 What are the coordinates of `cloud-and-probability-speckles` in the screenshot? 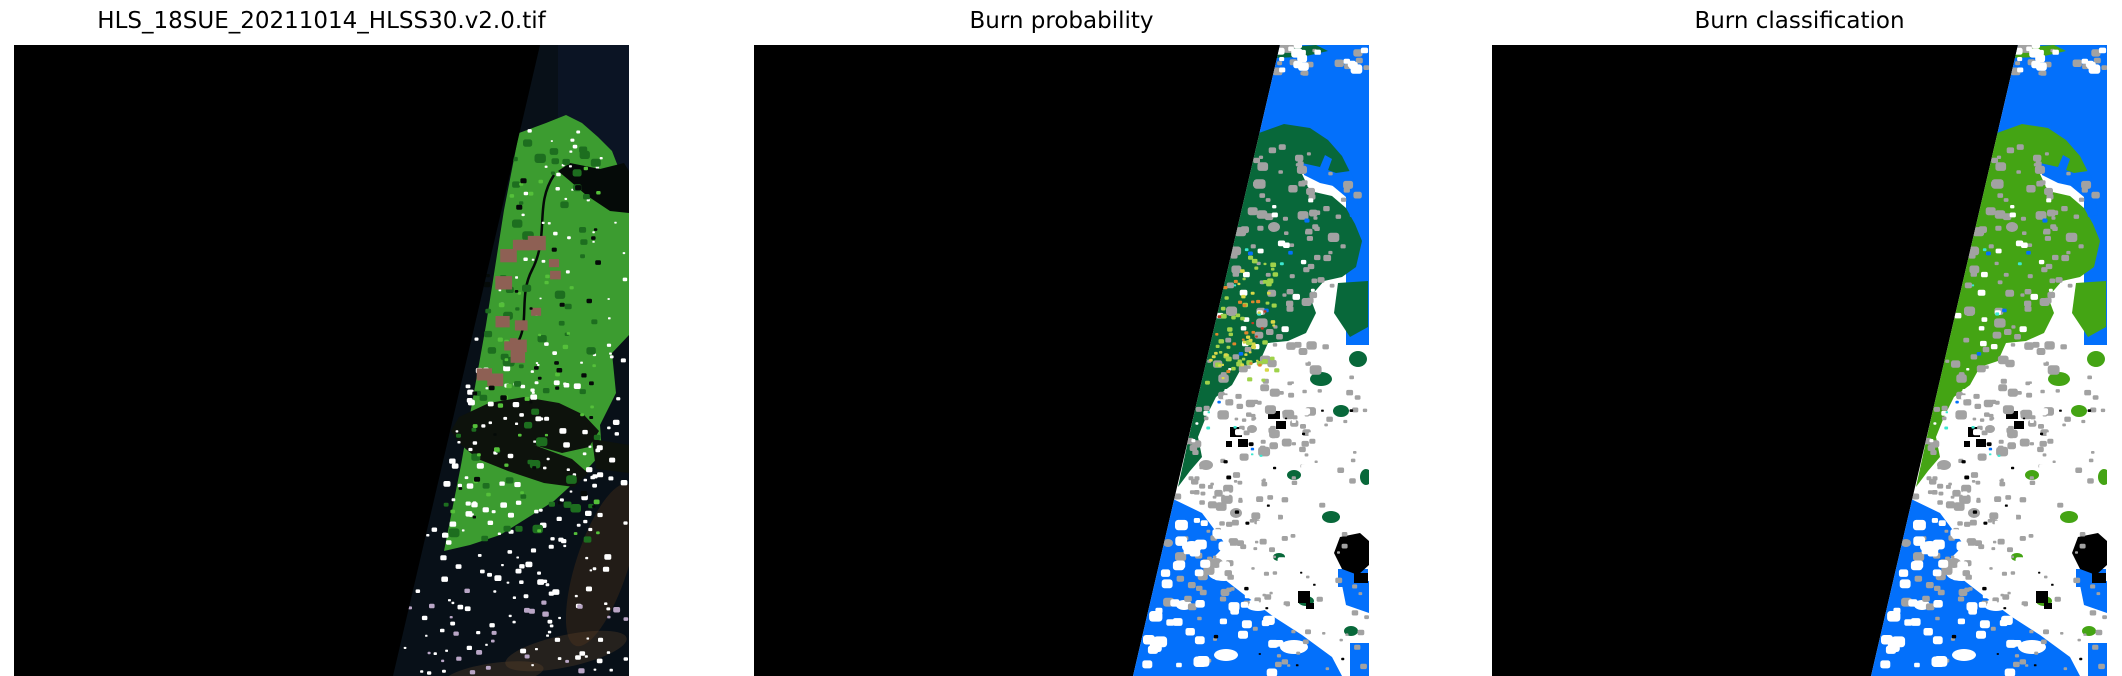 It's located at (1255, 360).